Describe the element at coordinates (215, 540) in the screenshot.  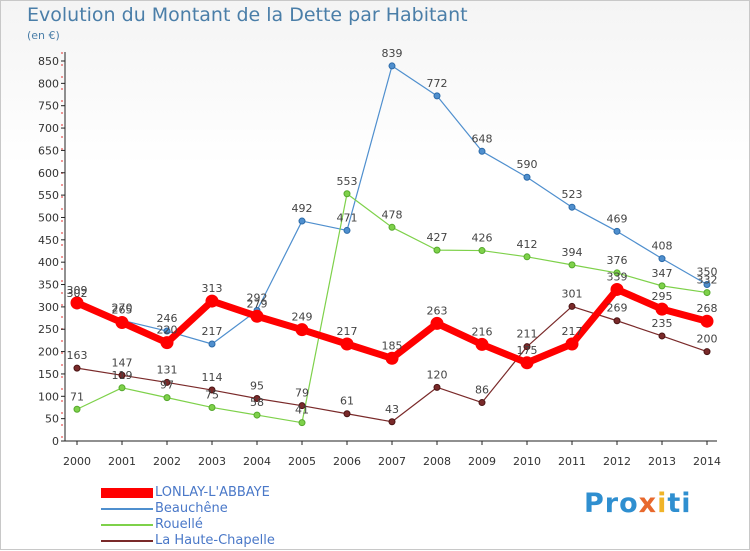
I see `legend-label: La Haute-Chapelle` at that location.